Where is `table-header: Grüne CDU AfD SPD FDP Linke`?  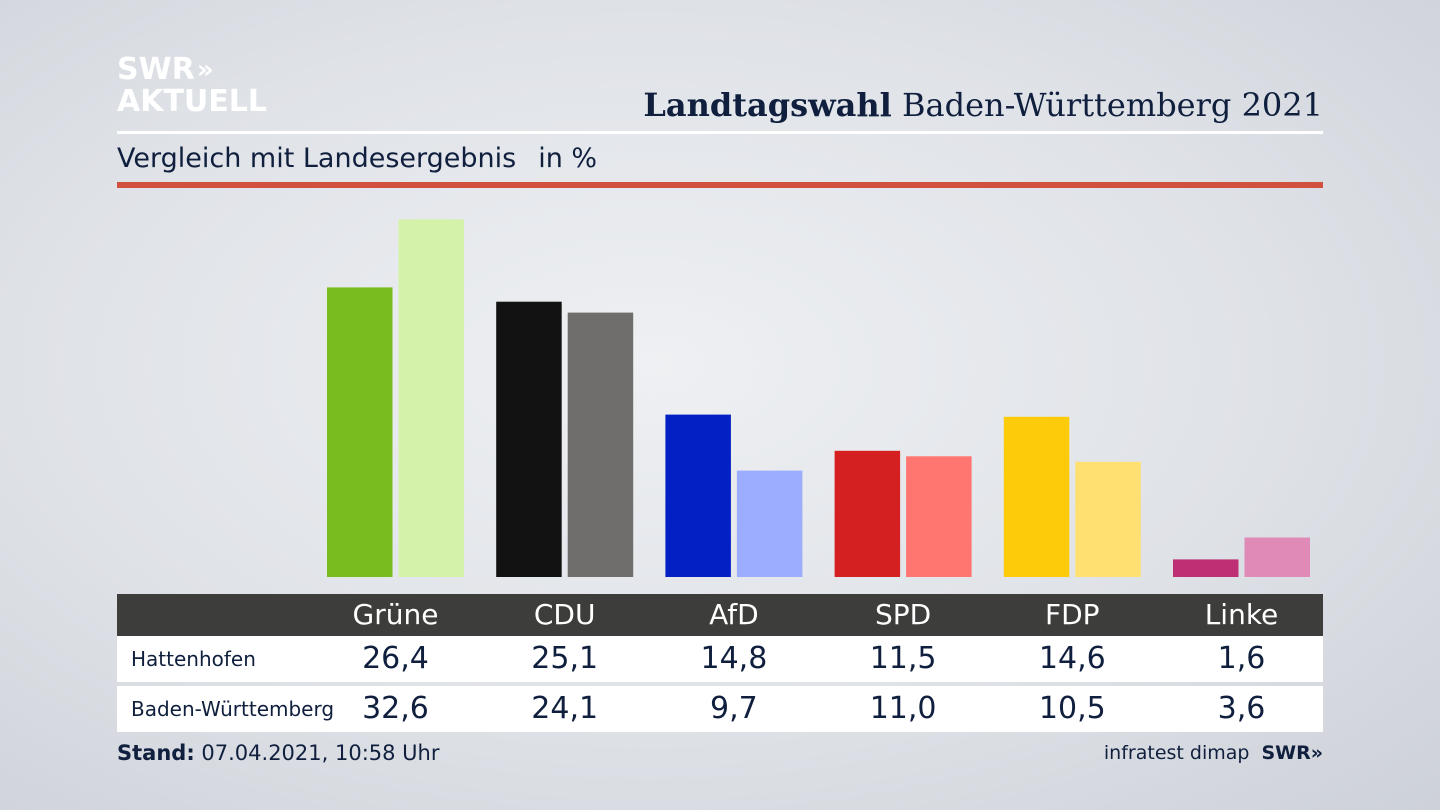
table-header: Grüne CDU AfD SPD FDP Linke is located at coordinates (720, 615).